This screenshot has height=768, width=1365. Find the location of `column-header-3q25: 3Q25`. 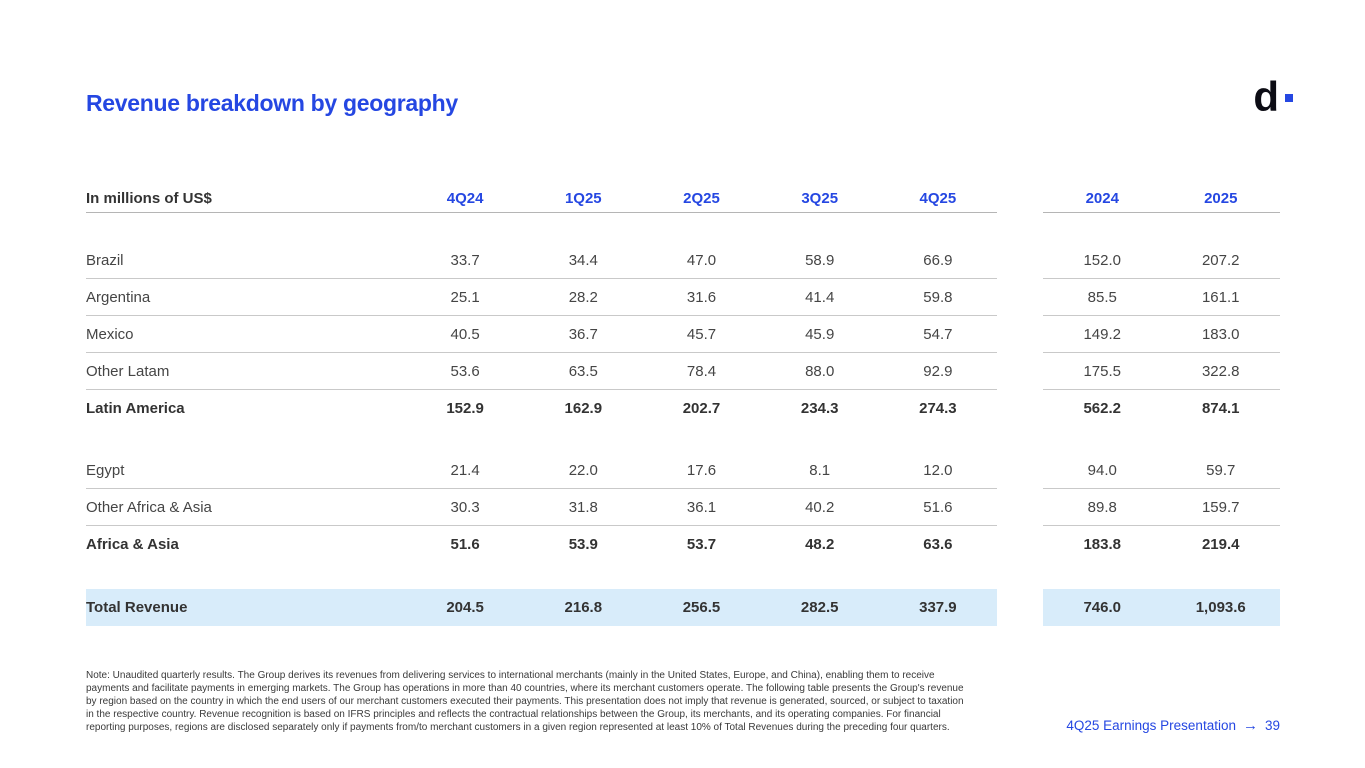

column-header-3q25: 3Q25 is located at coordinates (820, 198).